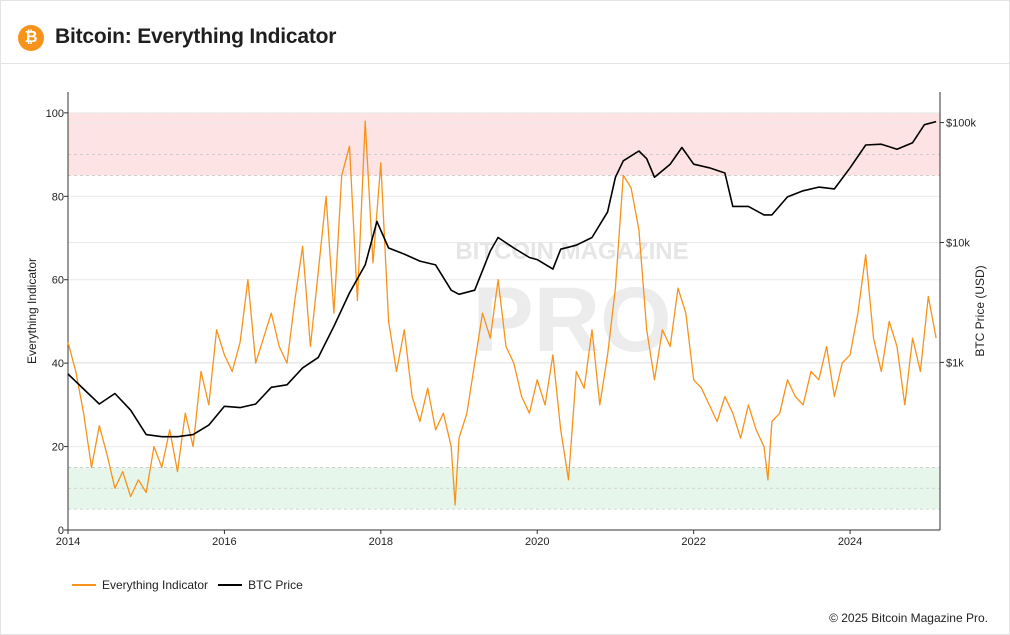 The image size is (1010, 635). What do you see at coordinates (31, 38) in the screenshot?
I see `bitcoin-logo-icon: ₿` at bounding box center [31, 38].